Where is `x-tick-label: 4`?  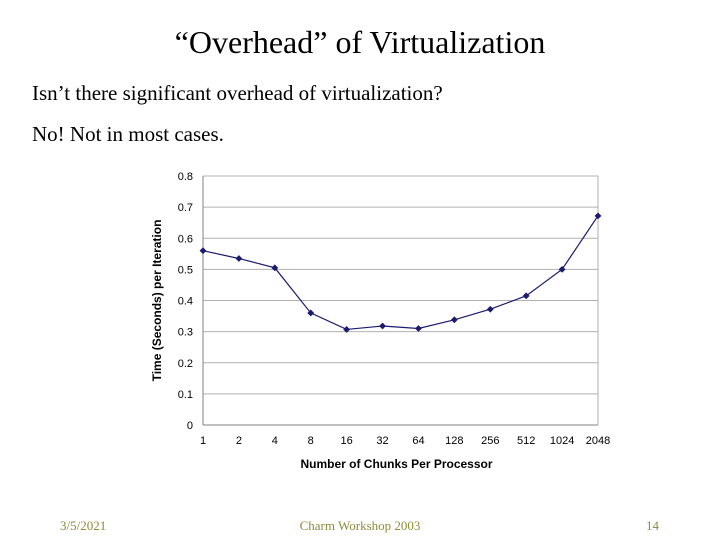 x-tick-label: 4 is located at coordinates (275, 441).